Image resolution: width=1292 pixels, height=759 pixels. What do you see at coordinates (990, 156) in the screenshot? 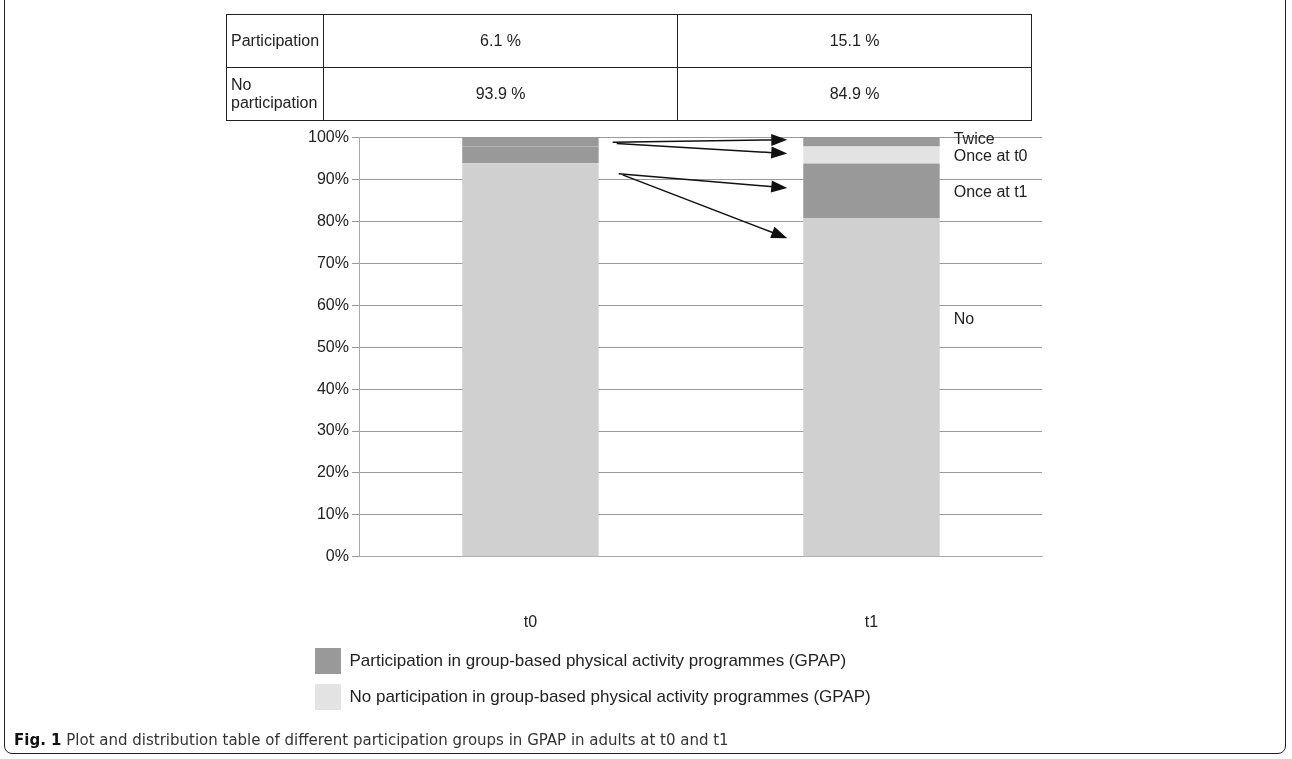
I see `annotation: Once at t0` at bounding box center [990, 156].